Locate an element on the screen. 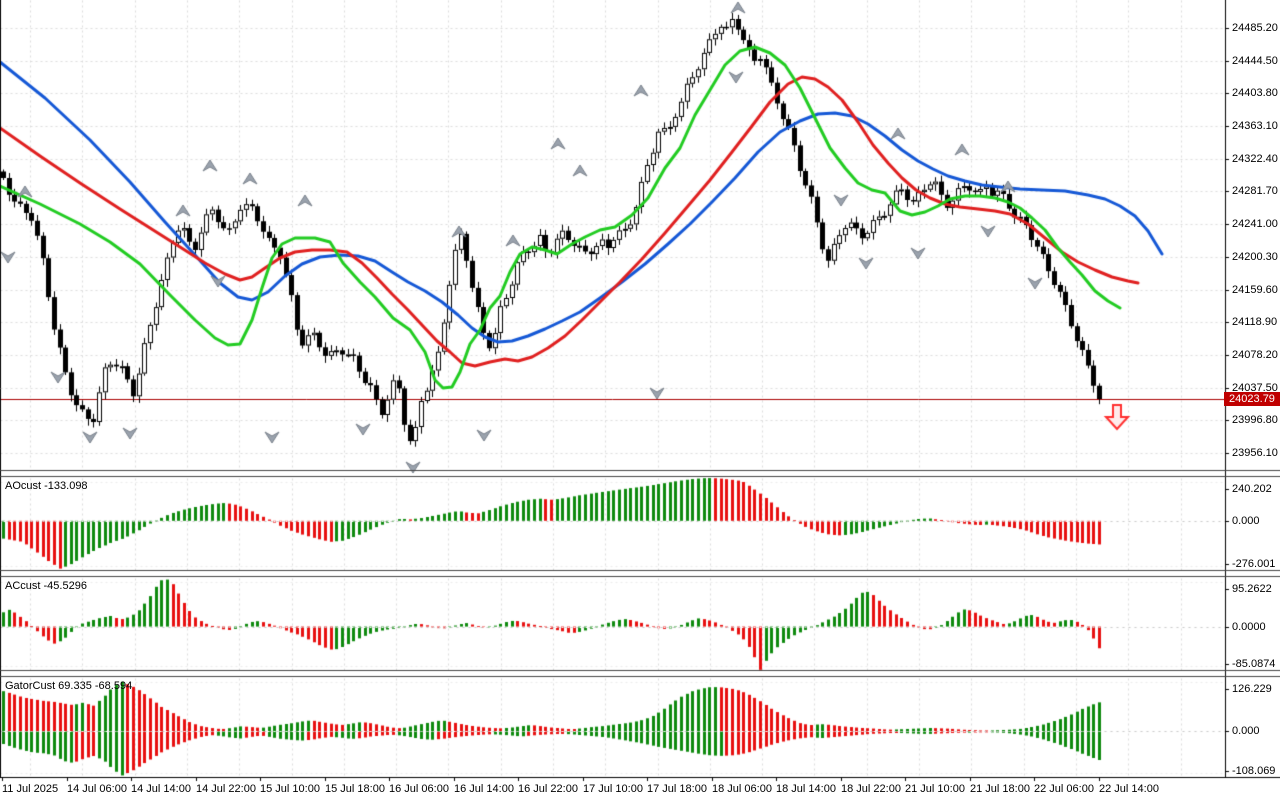 The image size is (1280, 800). indicator-label-aocust: AOcust -133.098 is located at coordinates (46, 486).